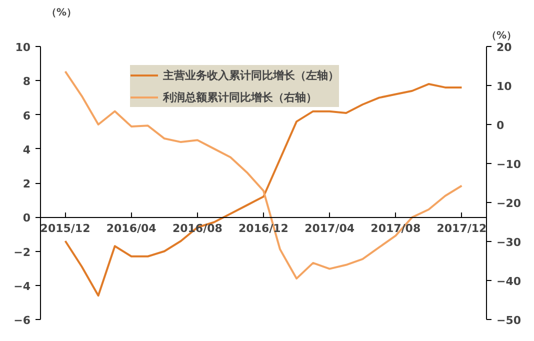 This screenshot has width=534, height=341. Describe the element at coordinates (504, 86) in the screenshot. I see `y2-tick-label: 10` at that location.